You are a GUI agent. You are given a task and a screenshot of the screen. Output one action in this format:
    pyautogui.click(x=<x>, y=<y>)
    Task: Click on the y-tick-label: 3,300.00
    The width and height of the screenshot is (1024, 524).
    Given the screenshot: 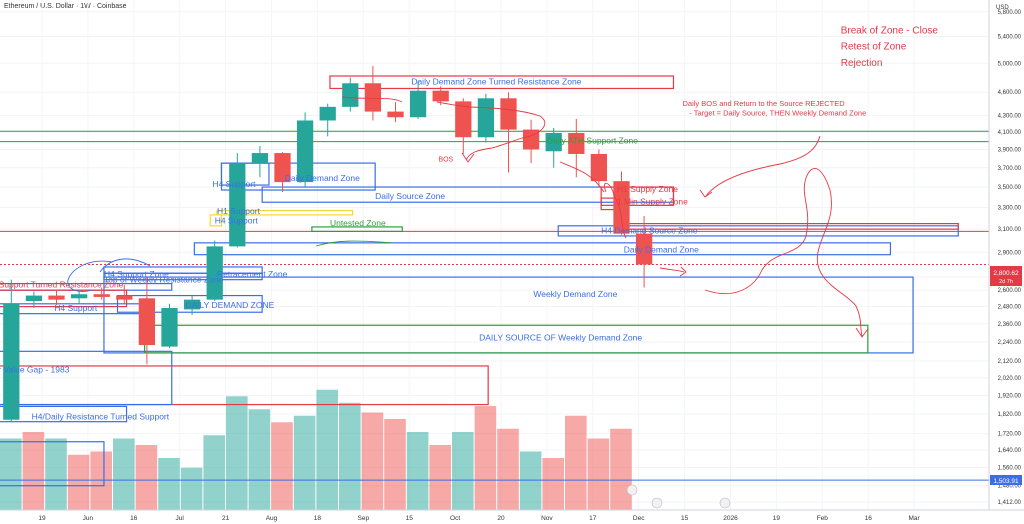 What is the action you would take?
    pyautogui.click(x=1010, y=208)
    